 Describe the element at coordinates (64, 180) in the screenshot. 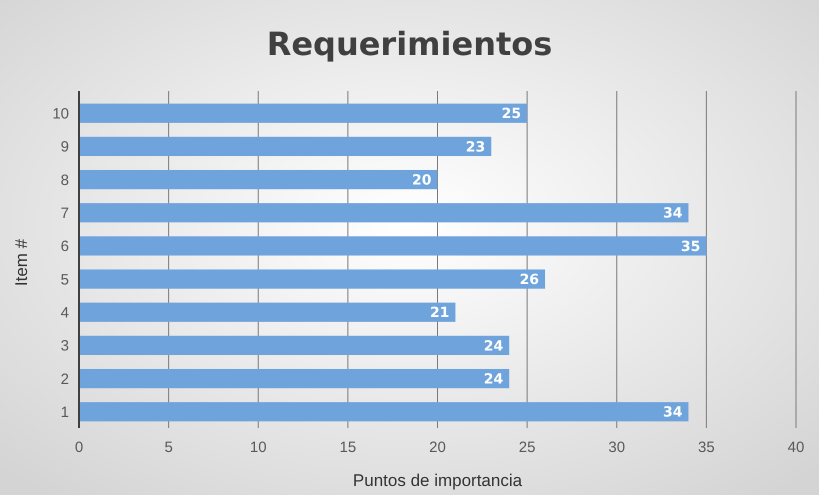

I see `y-tick-label: 8` at that location.